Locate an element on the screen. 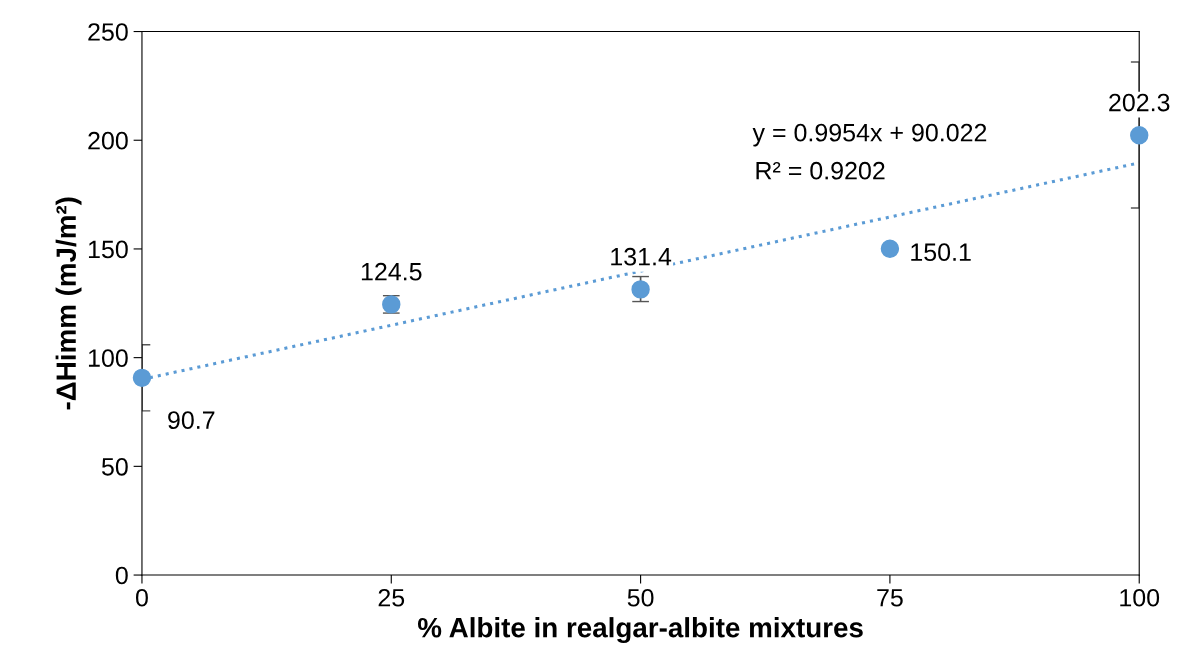  y-tick-label: 150 is located at coordinates (108, 249).